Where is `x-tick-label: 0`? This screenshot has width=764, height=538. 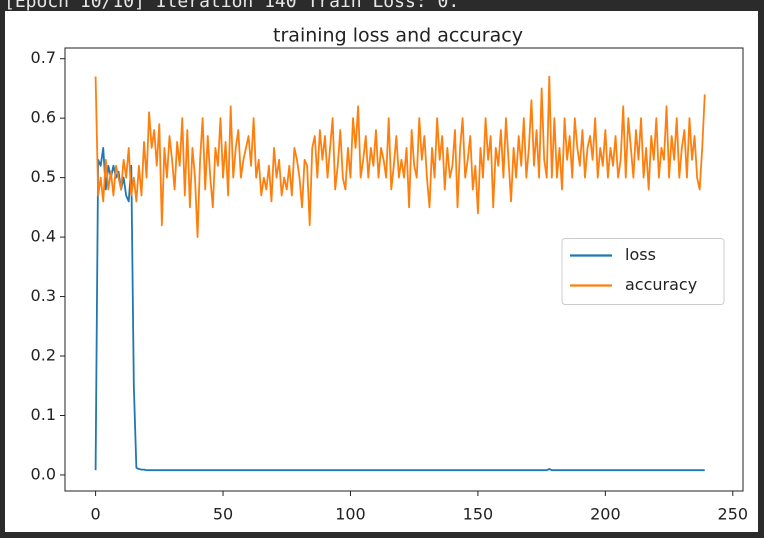
x-tick-label: 0 is located at coordinates (95, 514).